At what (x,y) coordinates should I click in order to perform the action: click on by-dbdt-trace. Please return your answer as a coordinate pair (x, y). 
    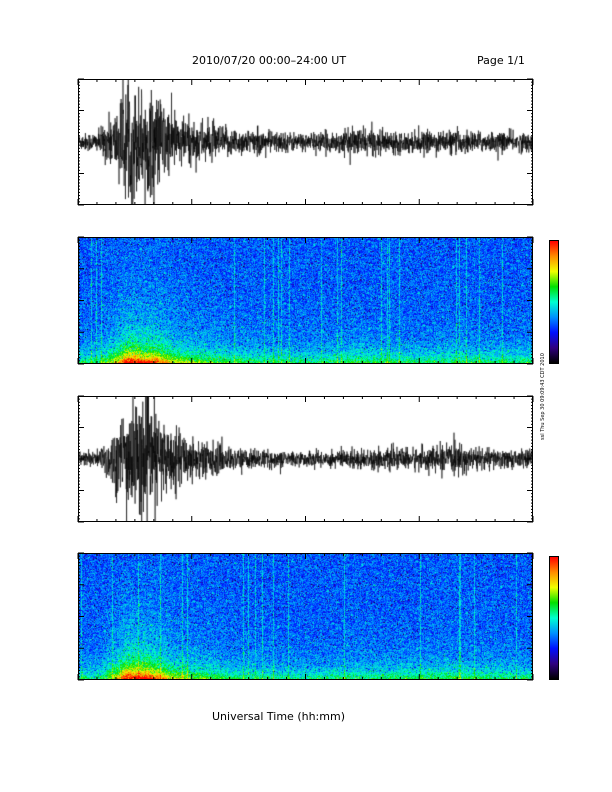
    Looking at the image, I should click on (305, 459).